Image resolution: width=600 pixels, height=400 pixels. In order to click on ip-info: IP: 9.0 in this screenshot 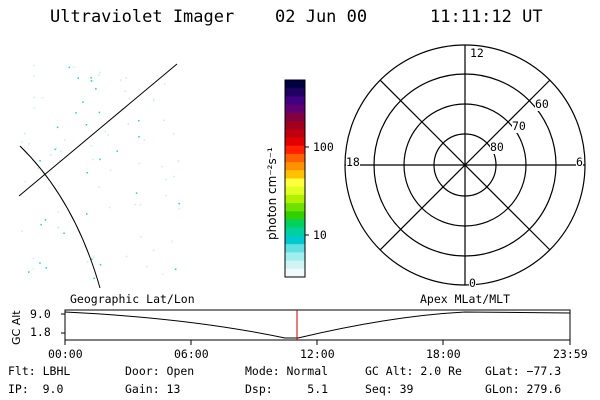, I will do `click(36, 389)`.